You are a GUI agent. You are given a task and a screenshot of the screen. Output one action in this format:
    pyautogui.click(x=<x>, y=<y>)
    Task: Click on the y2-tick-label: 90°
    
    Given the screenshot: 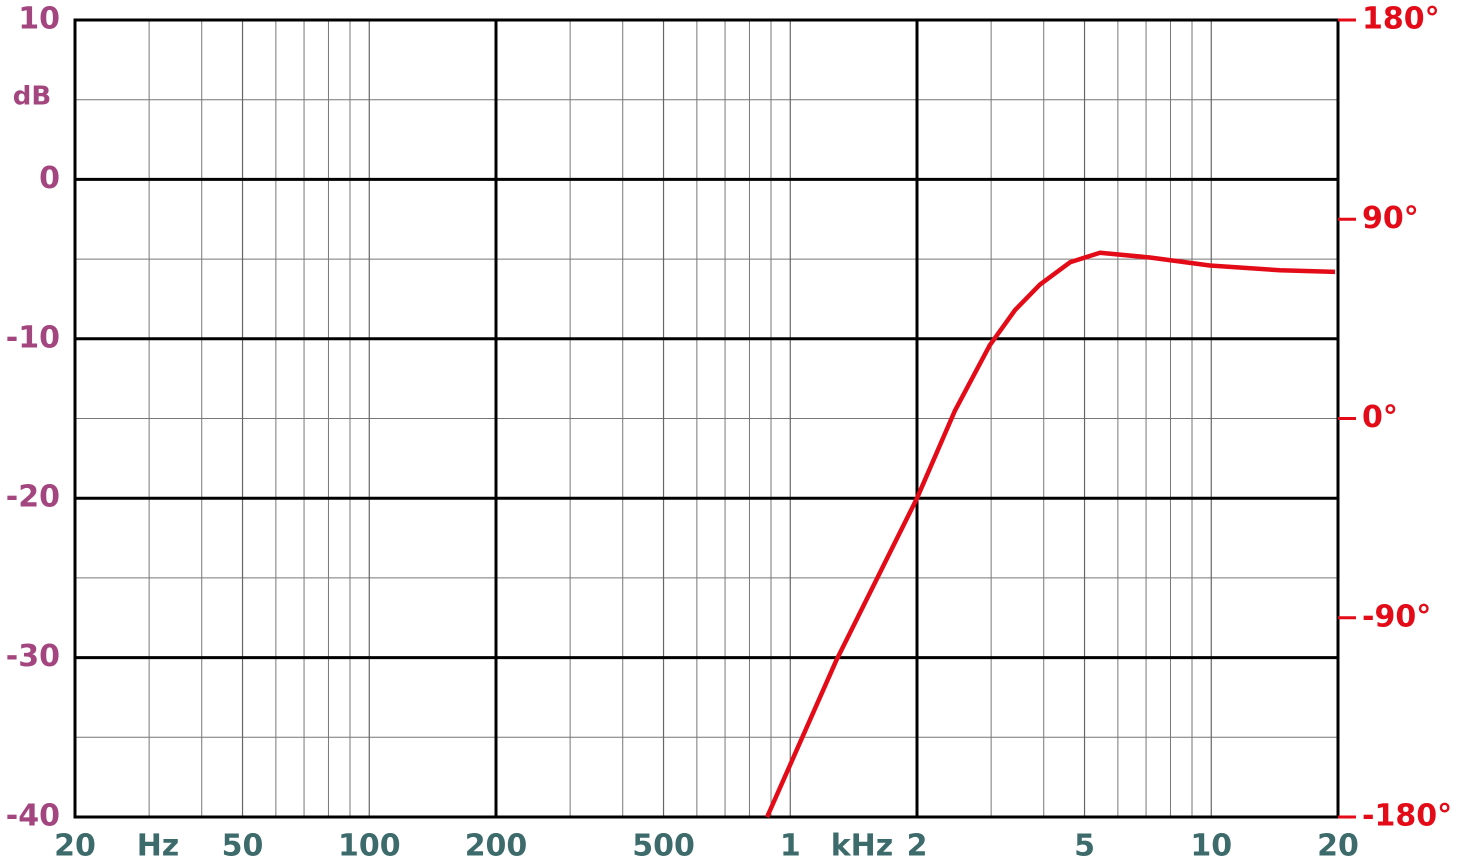 What is the action you would take?
    pyautogui.click(x=1390, y=218)
    